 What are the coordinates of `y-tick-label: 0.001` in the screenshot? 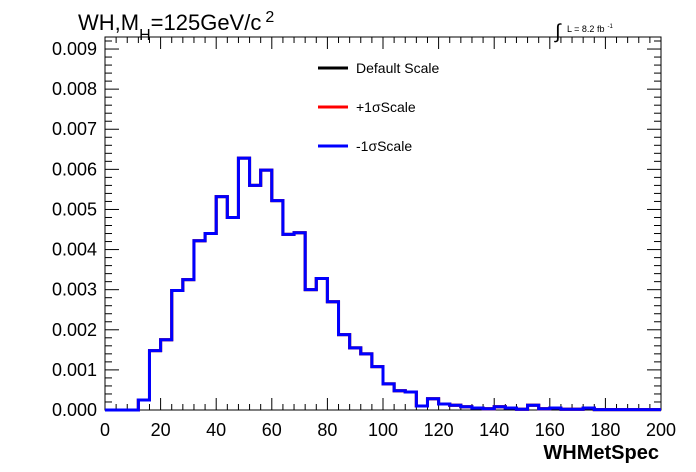 It's located at (74, 370).